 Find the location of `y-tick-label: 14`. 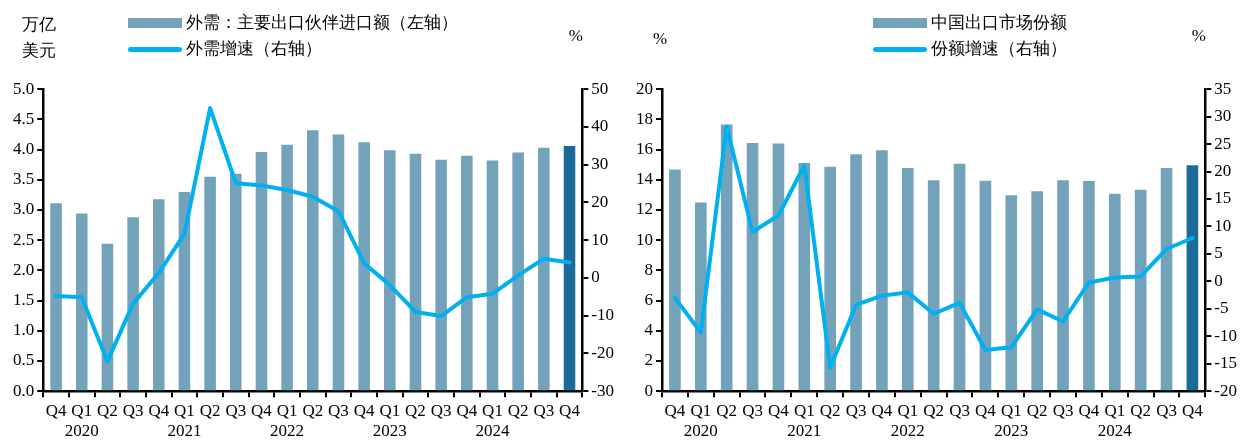

y-tick-label: 14 is located at coordinates (645, 179).